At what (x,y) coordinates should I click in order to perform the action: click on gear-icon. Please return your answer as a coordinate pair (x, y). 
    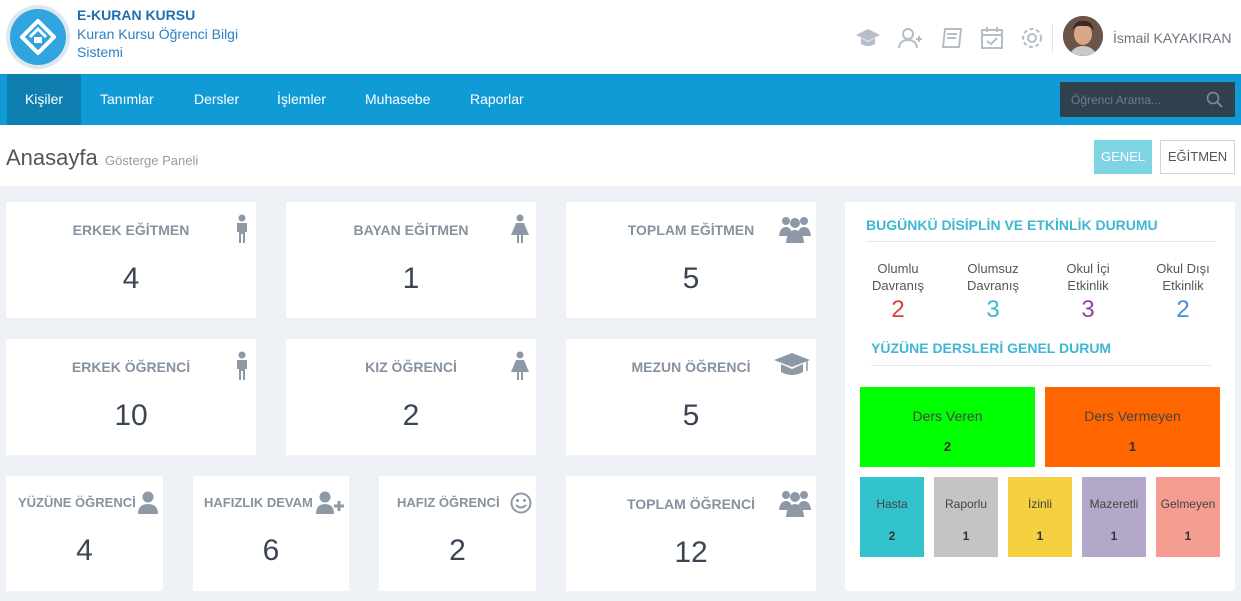
    Looking at the image, I should click on (1032, 38).